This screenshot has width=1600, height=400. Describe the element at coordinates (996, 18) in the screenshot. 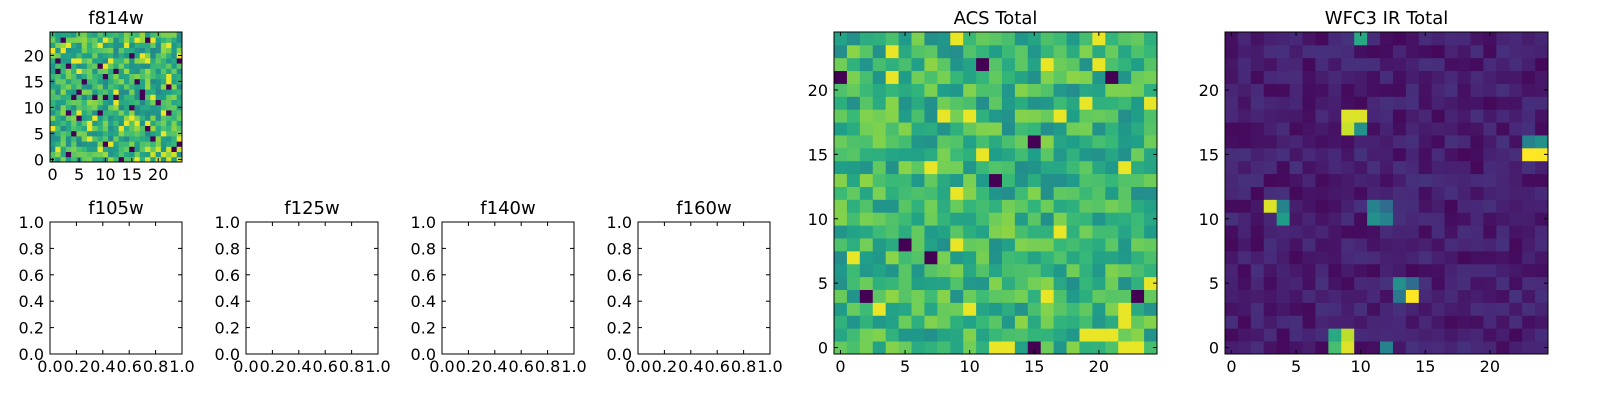

I see `panel-title: ACS Total` at that location.